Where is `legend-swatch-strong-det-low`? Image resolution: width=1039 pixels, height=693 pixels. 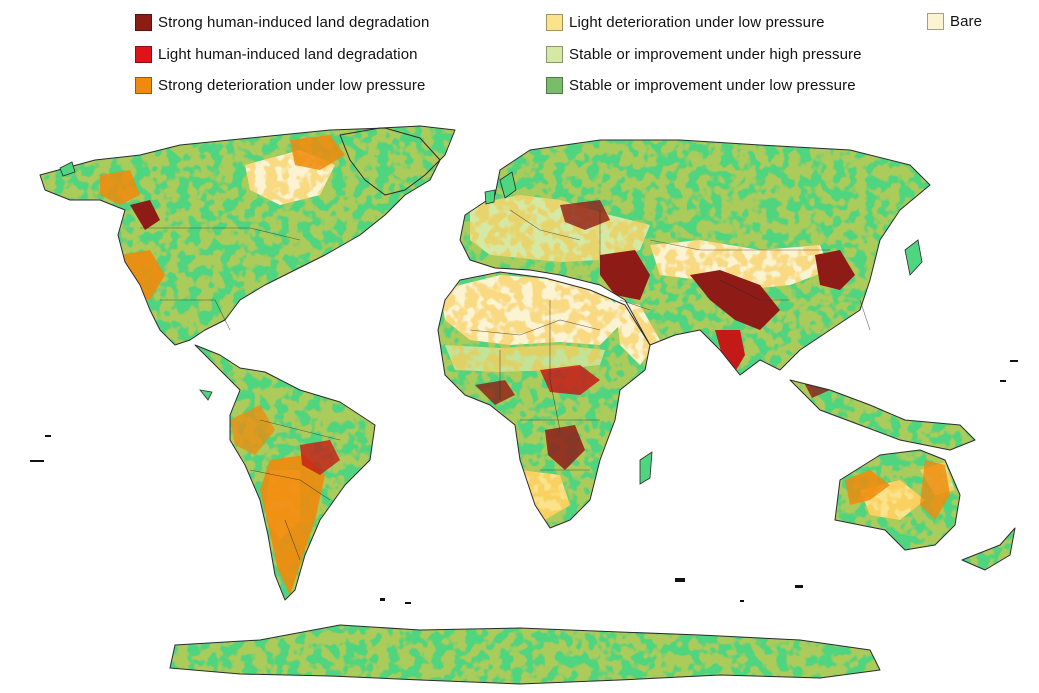 legend-swatch-strong-det-low is located at coordinates (143, 85).